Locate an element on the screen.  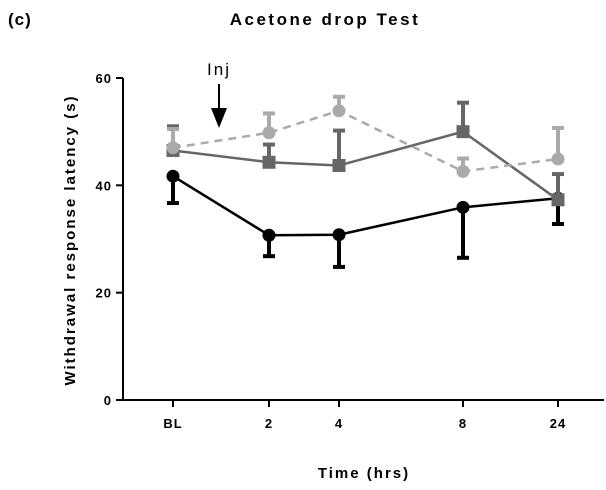
x-ticks: BL 2 4 8 24 is located at coordinates (364, 415).